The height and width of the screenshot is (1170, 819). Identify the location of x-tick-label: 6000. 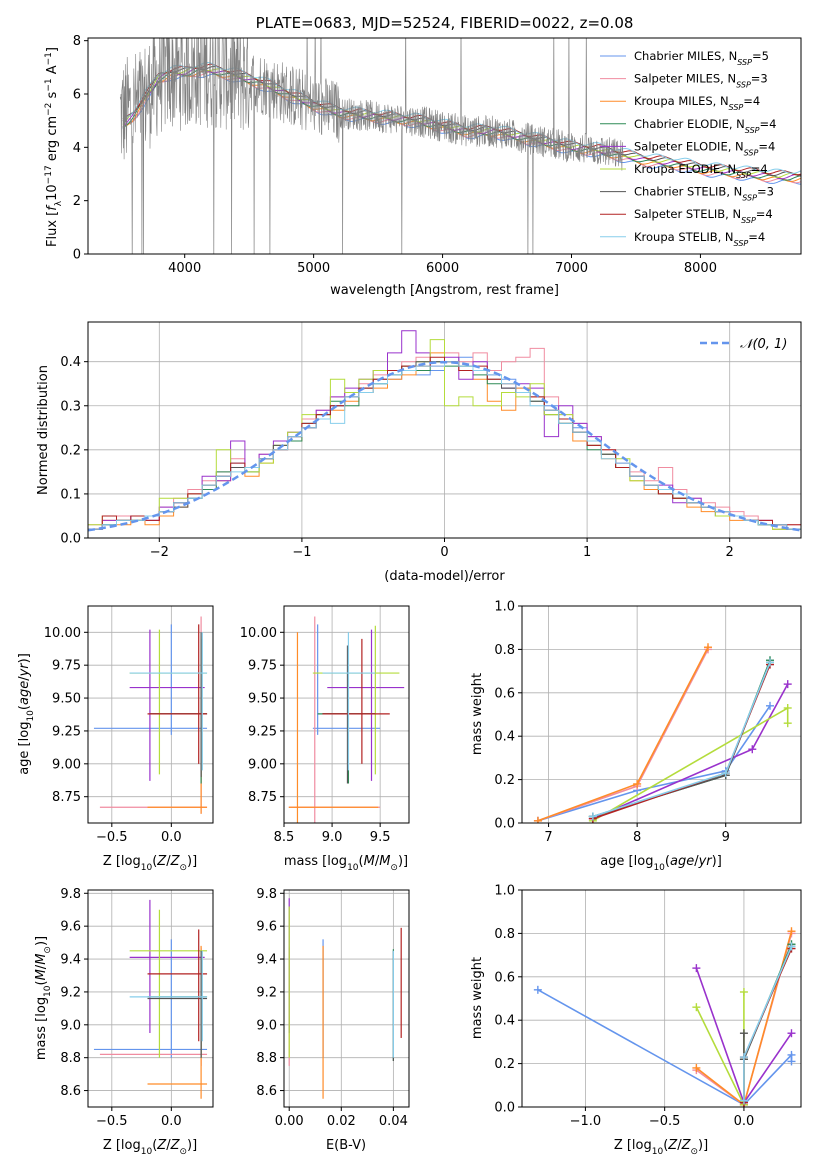
(442, 268).